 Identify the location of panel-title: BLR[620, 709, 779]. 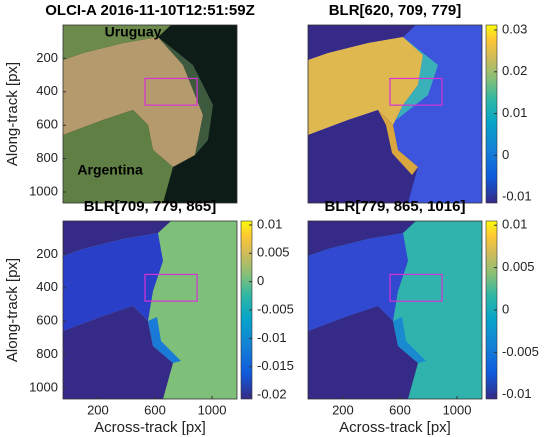
(395, 10).